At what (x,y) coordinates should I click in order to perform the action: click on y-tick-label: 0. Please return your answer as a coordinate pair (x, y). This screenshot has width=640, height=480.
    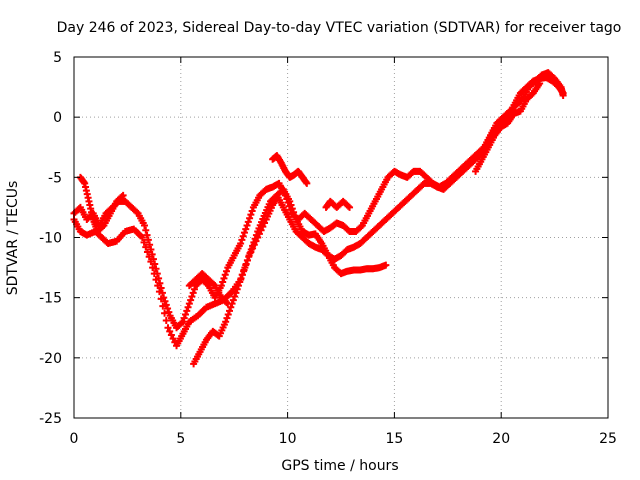
    Looking at the image, I should click on (57, 118).